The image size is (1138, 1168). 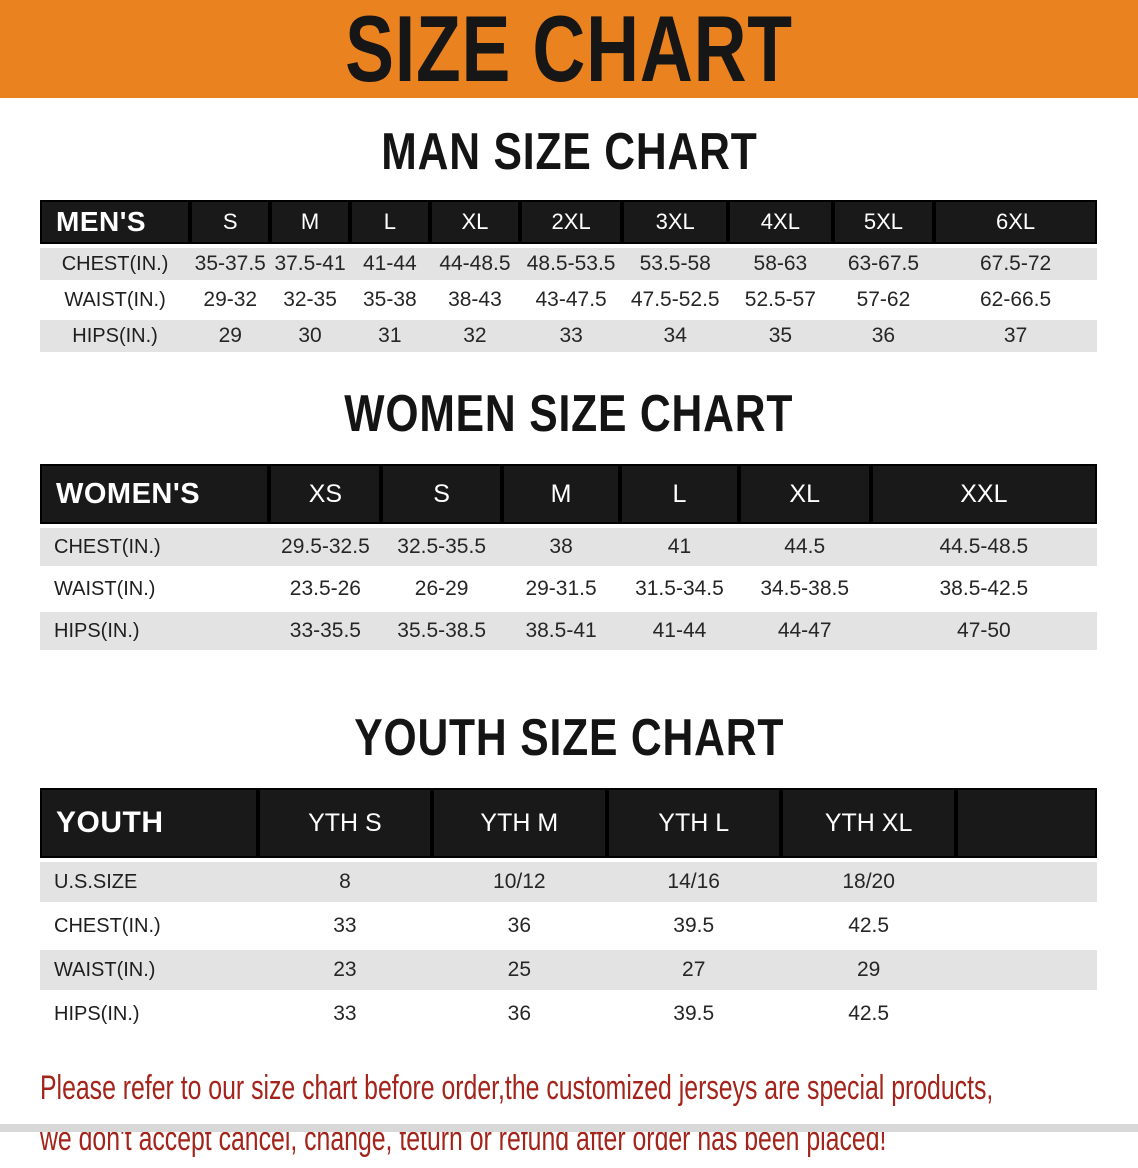 What do you see at coordinates (115, 222) in the screenshot?
I see `table-label-header: MEN'S` at bounding box center [115, 222].